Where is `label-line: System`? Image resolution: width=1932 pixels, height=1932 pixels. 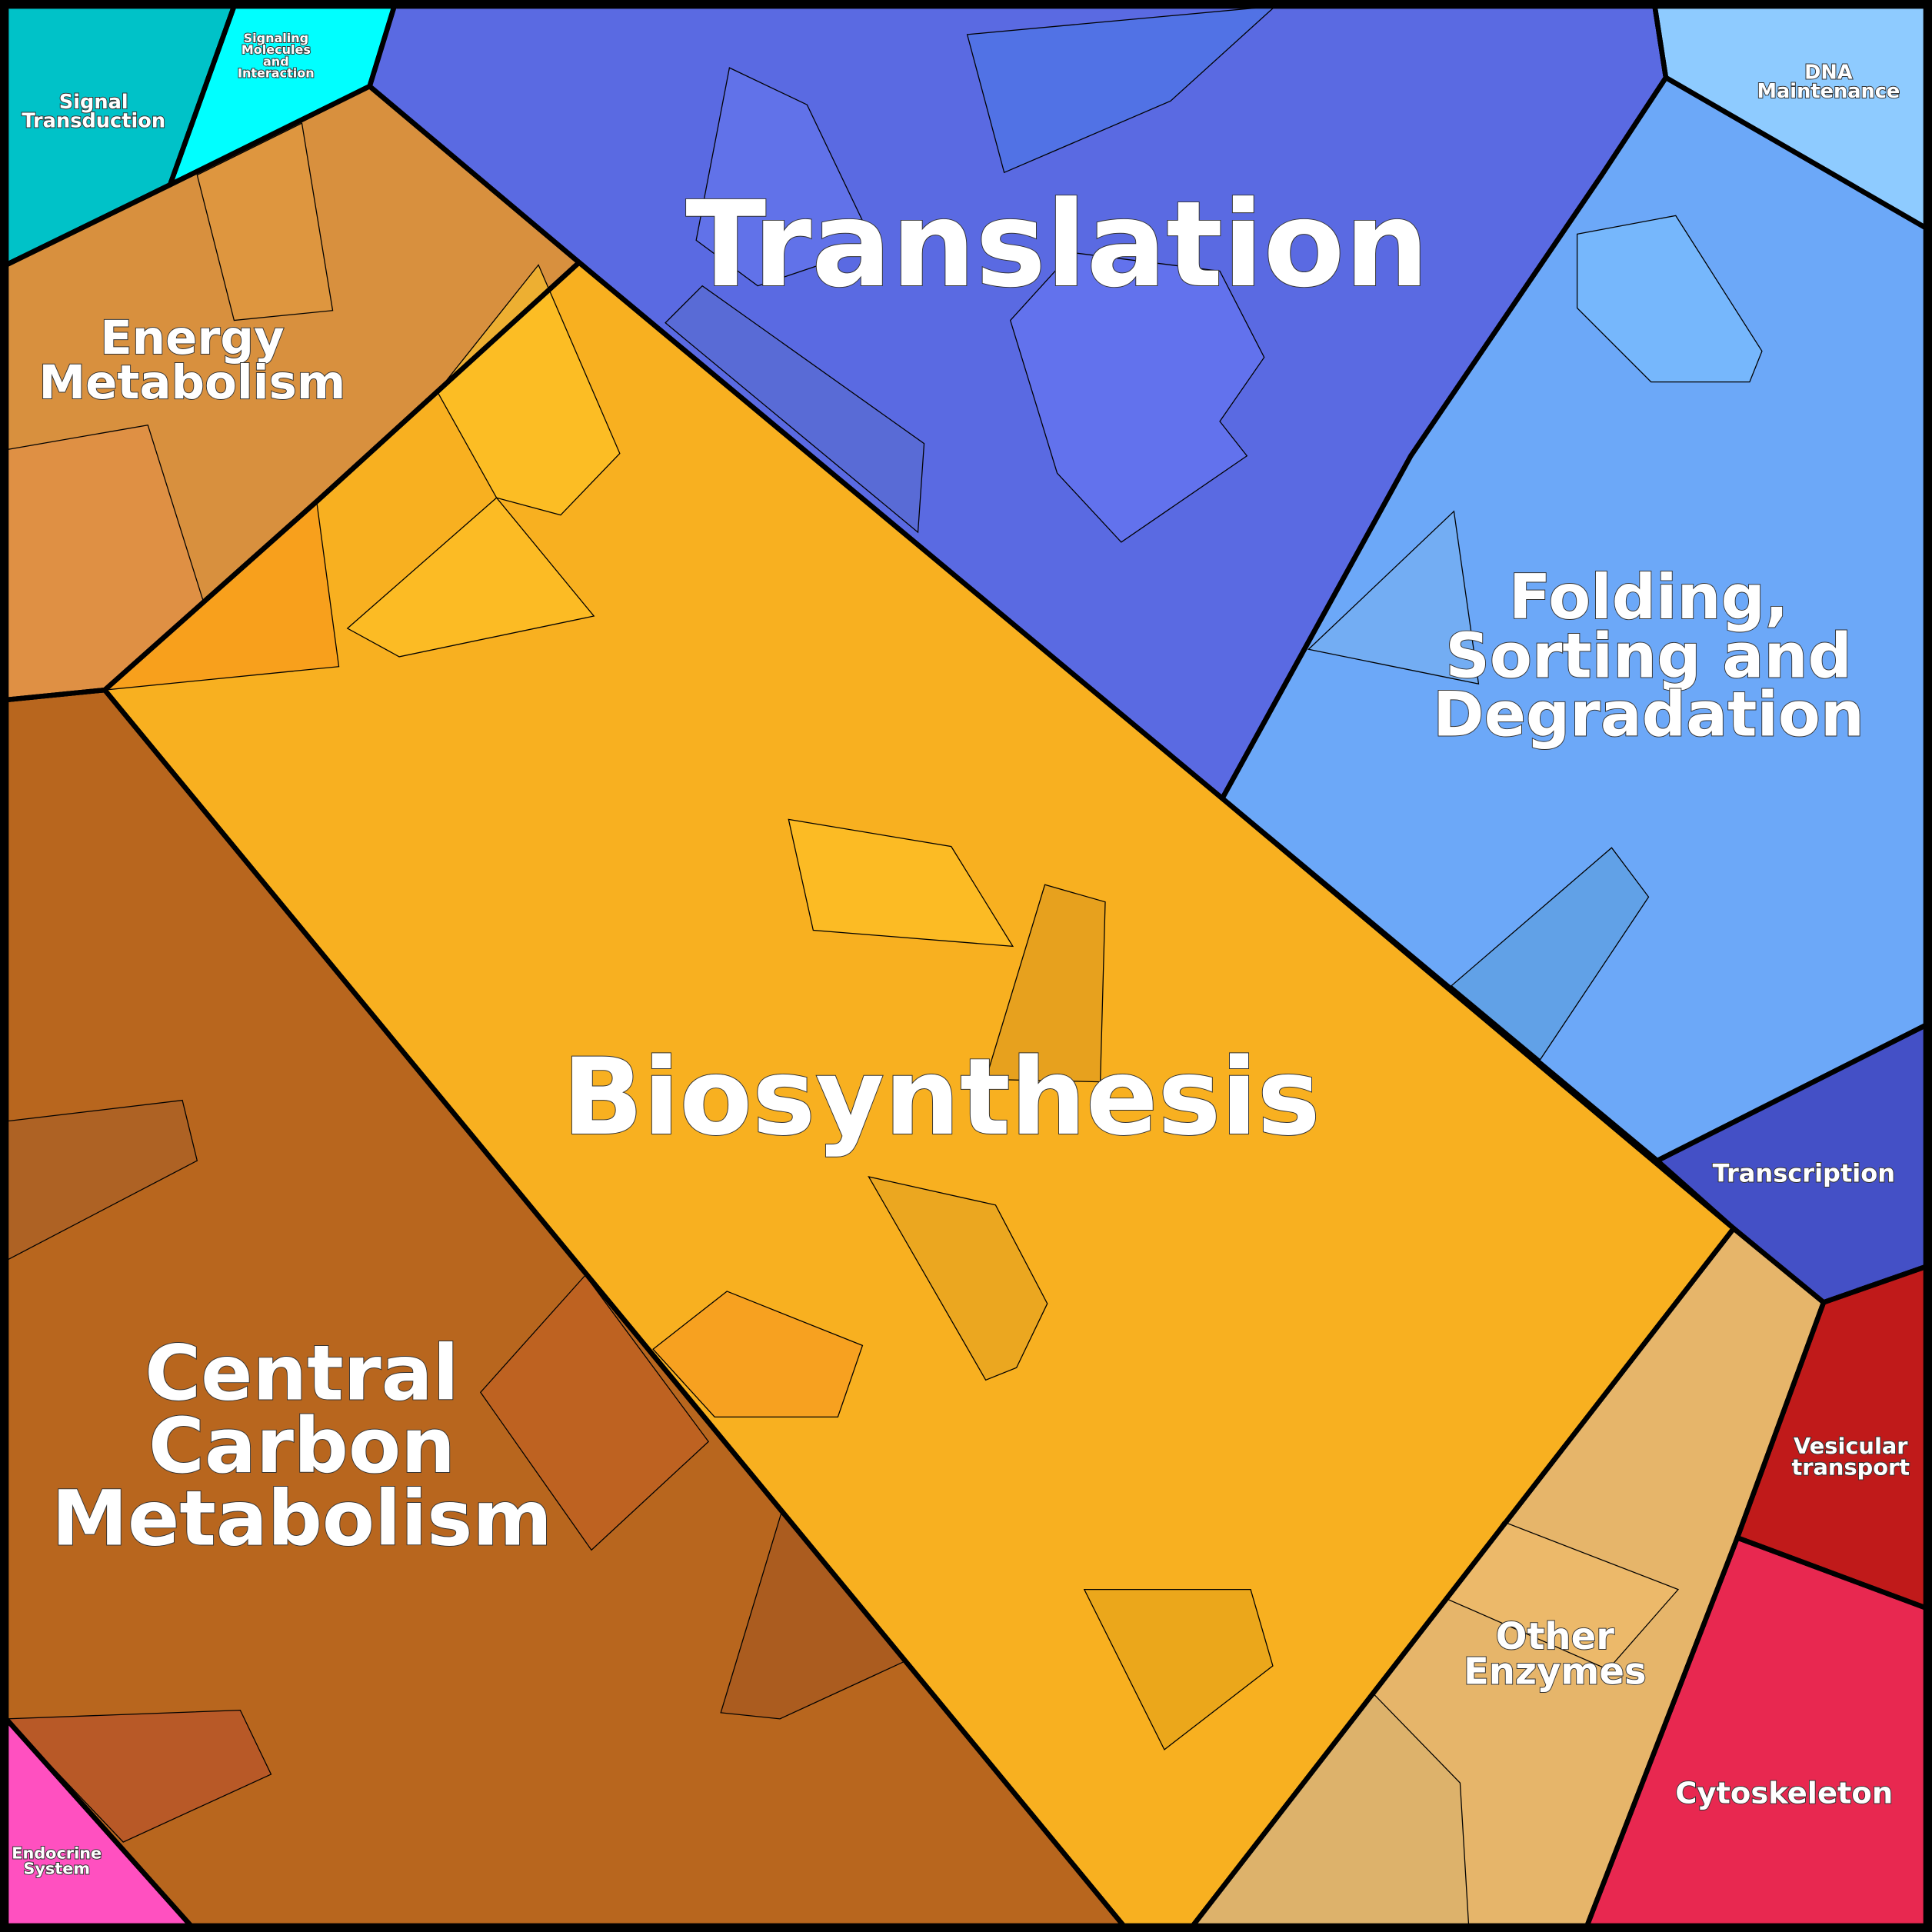
label-line: System is located at coordinates (56, 1868).